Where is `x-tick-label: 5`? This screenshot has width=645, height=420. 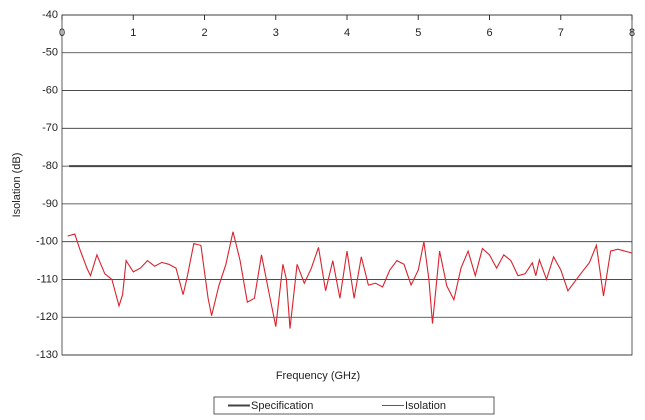 x-tick-label: 5 is located at coordinates (418, 33).